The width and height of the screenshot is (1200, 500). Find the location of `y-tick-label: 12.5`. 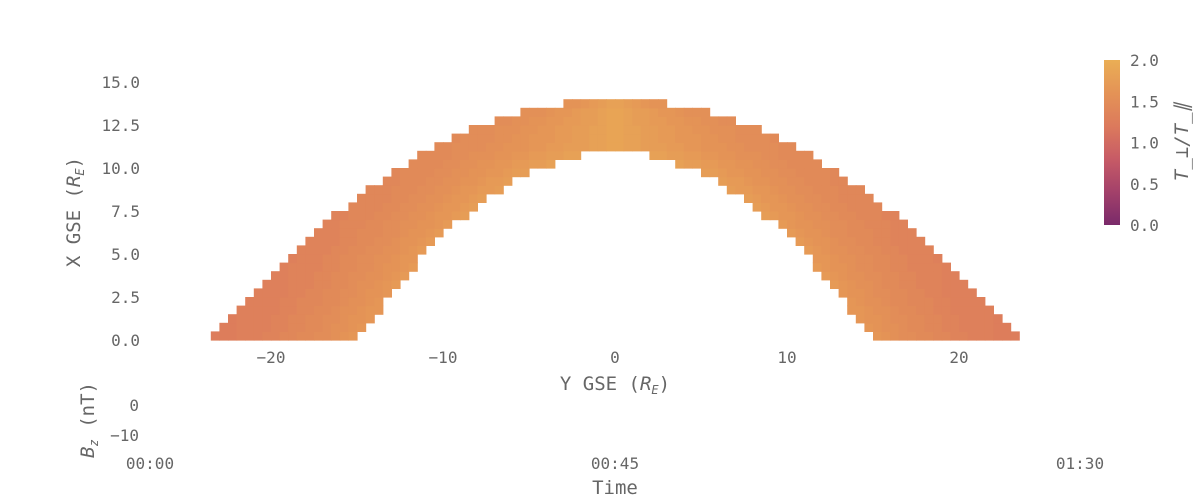

y-tick-label: 12.5 is located at coordinates (120, 125).